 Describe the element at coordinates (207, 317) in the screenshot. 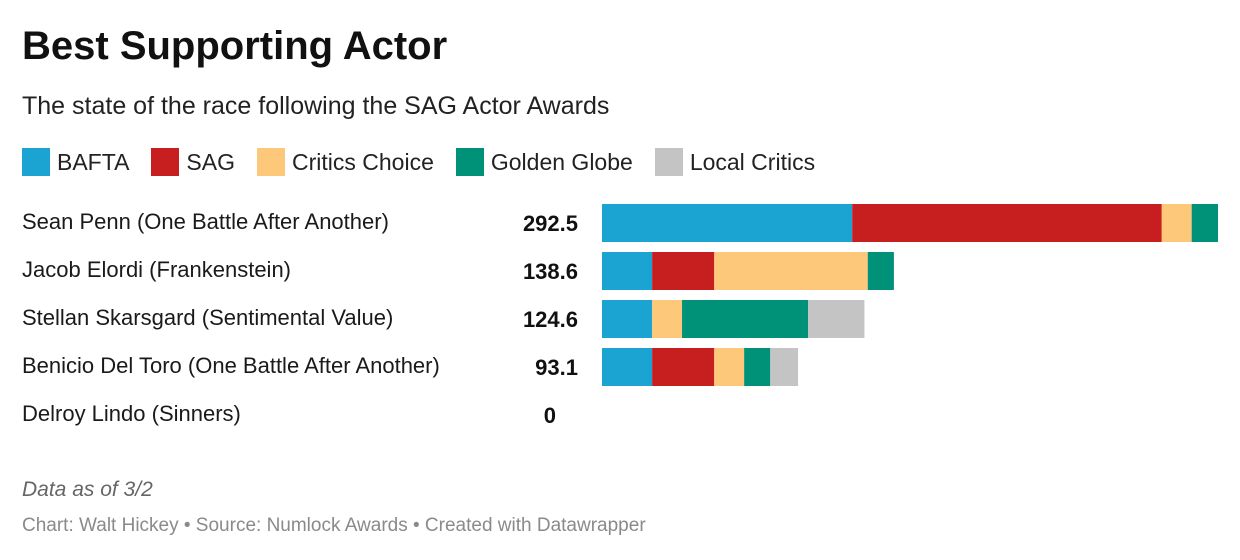

I see `category-label: Stellan Skarsgard (Sentimental Value)` at that location.